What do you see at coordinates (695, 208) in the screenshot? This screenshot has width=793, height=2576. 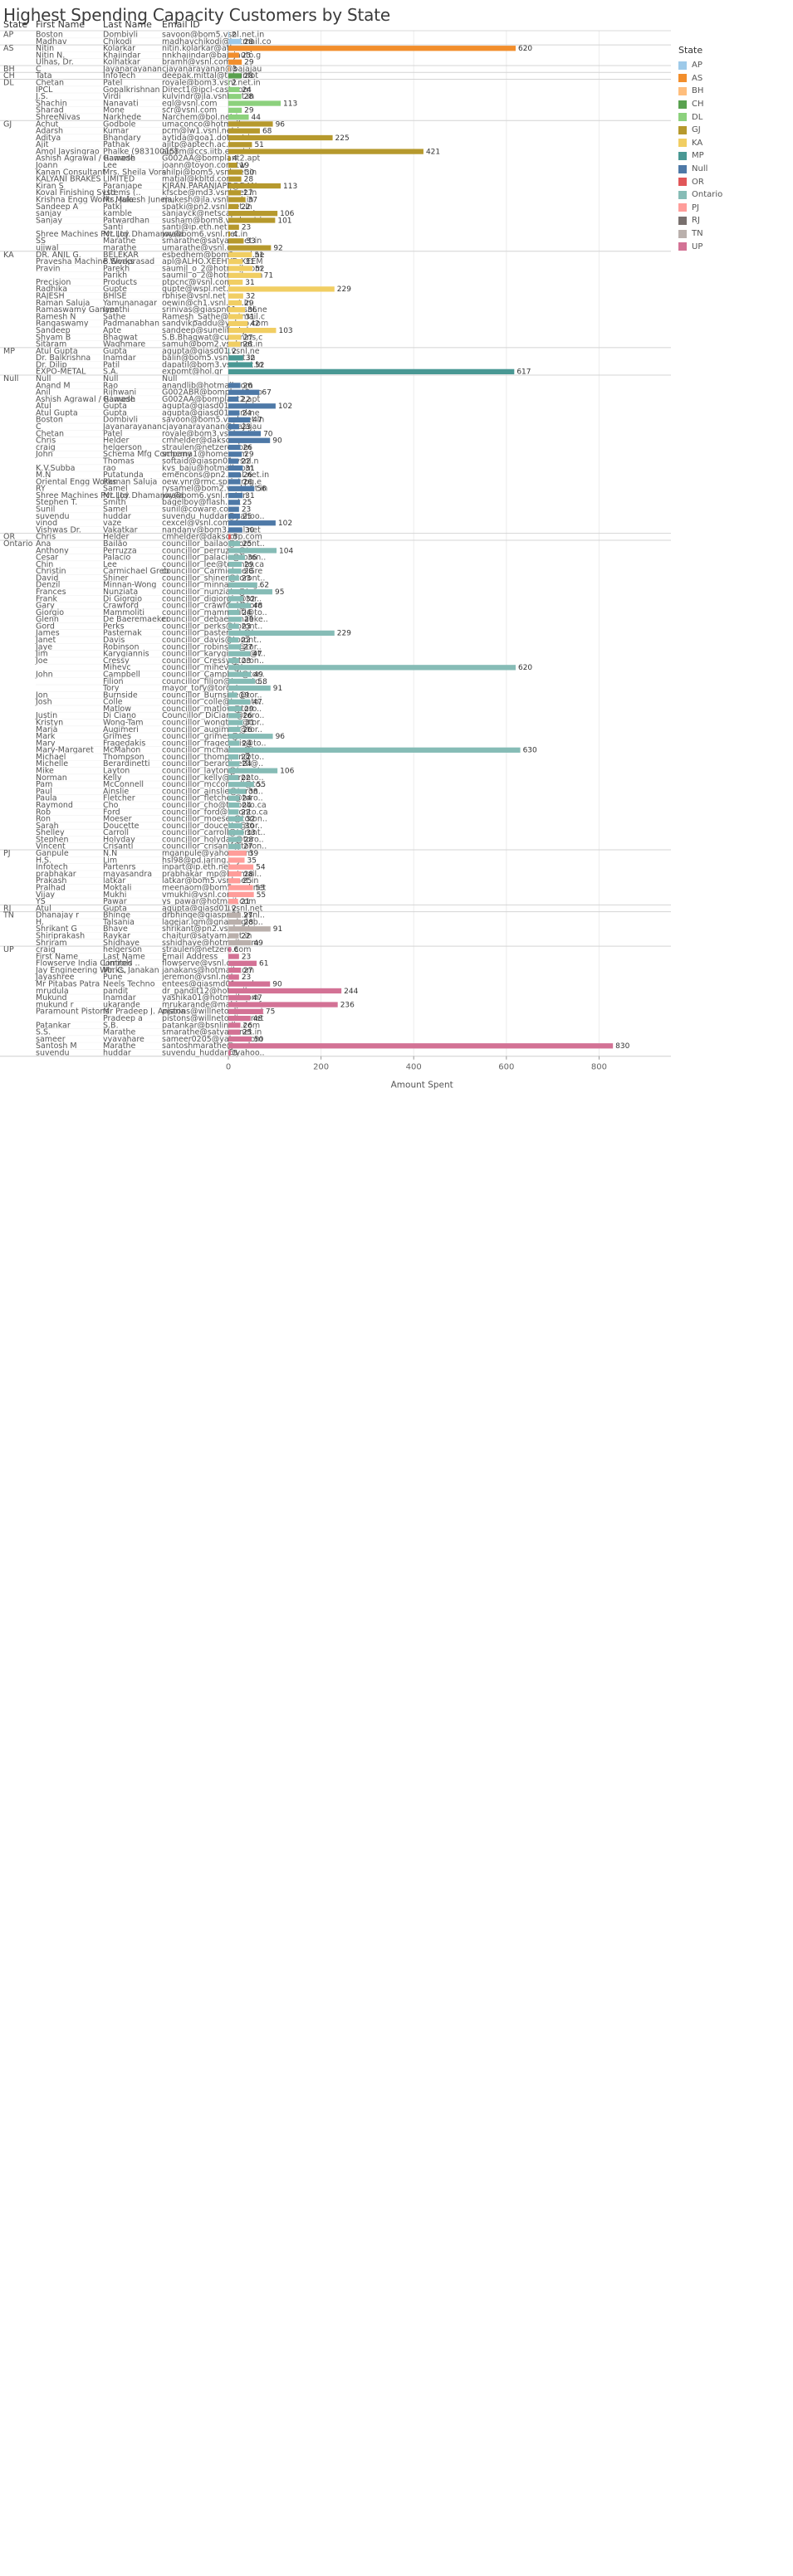 I see `legend-label: PJ` at bounding box center [695, 208].